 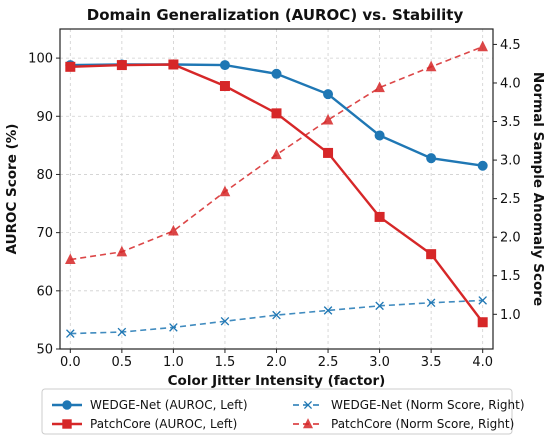 I want to click on y-tick-label-right: 4.5, so click(x=510, y=45).